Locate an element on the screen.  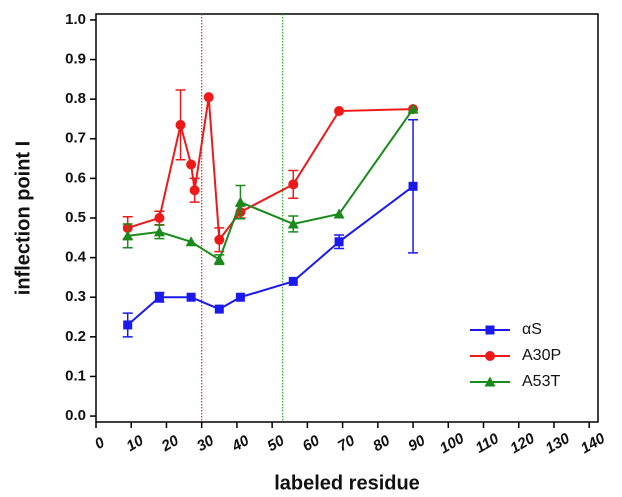
legend-label: A53T is located at coordinates (541, 381).